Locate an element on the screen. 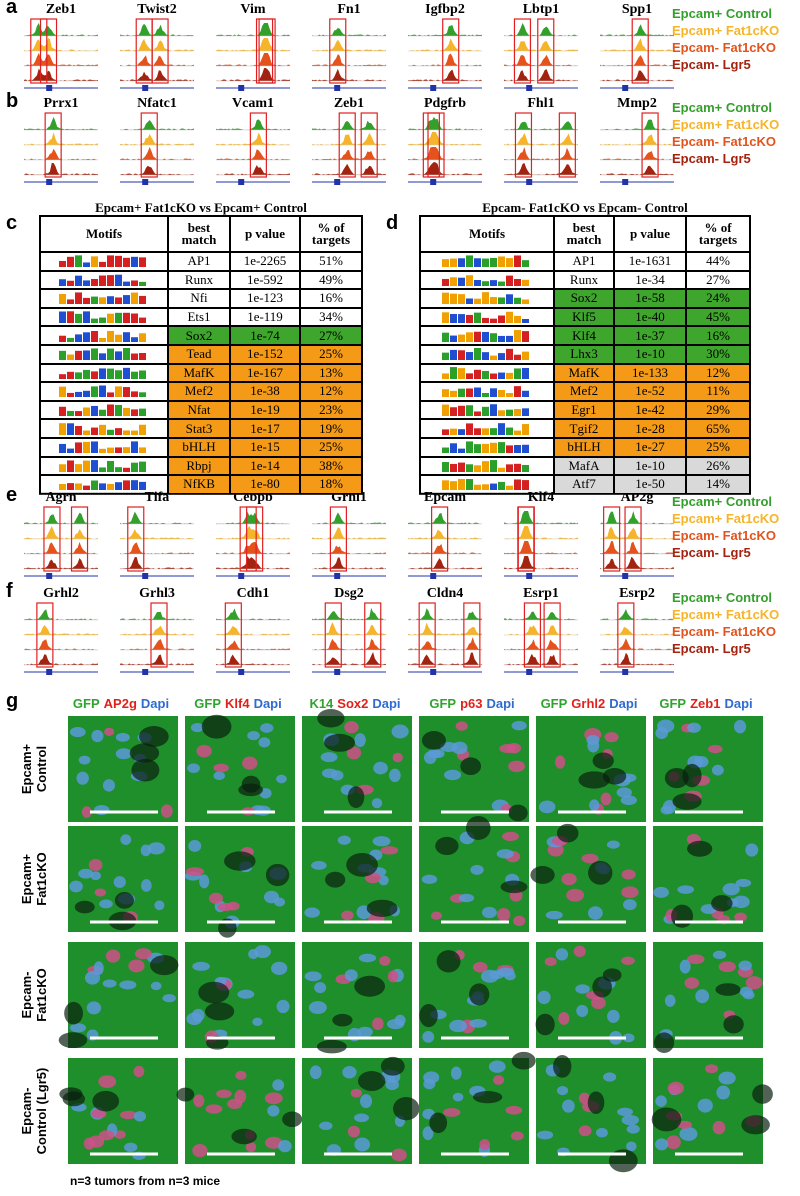 This screenshot has height=1196, width=800. stain-name: GFP is located at coordinates (207, 703).